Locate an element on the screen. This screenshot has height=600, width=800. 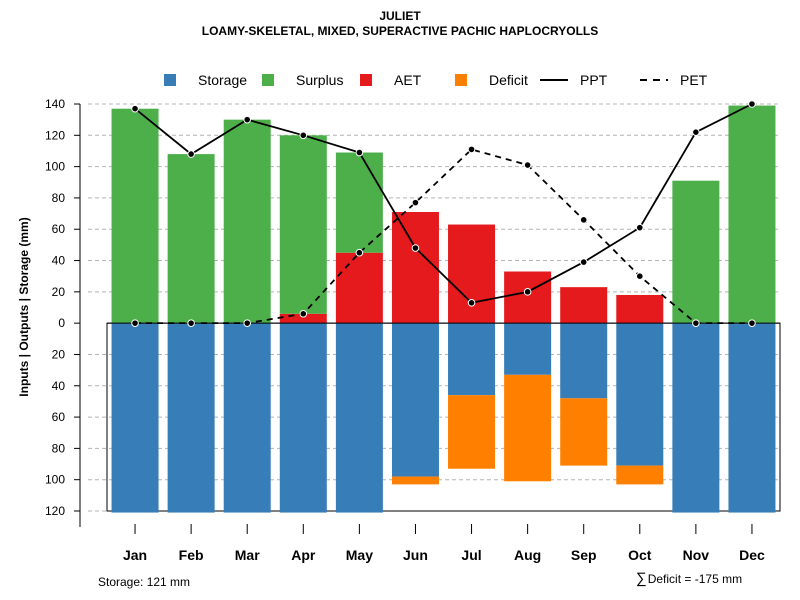
legend-item-ppt: PPT is located at coordinates (574, 80).